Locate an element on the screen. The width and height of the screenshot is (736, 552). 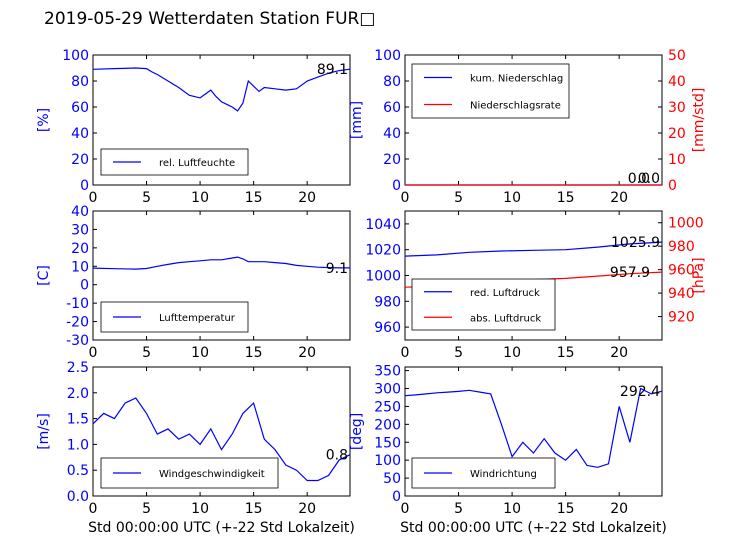
chart-title: 2019-05-29 Wetterdaten Station FUR□ is located at coordinates (210, 19).